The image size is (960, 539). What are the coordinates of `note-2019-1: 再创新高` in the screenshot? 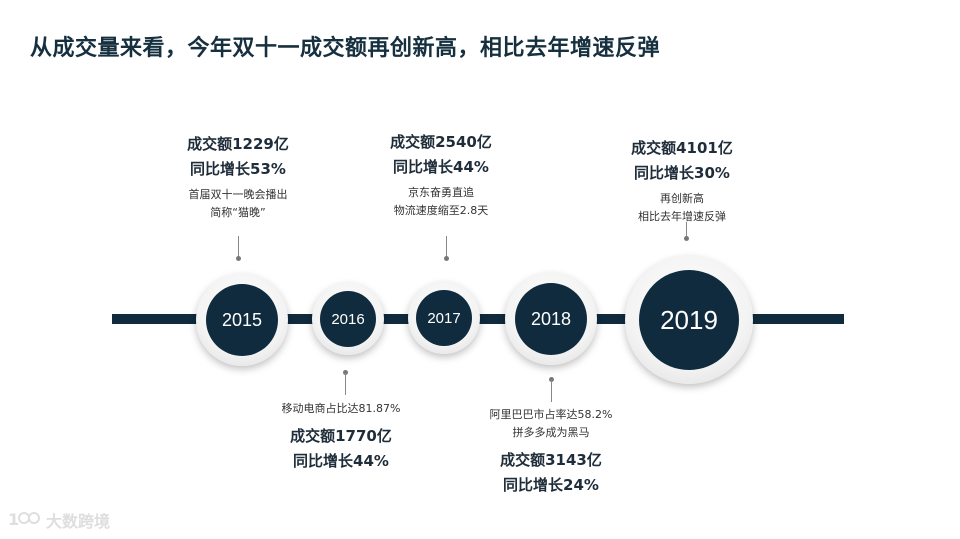 It's located at (682, 198).